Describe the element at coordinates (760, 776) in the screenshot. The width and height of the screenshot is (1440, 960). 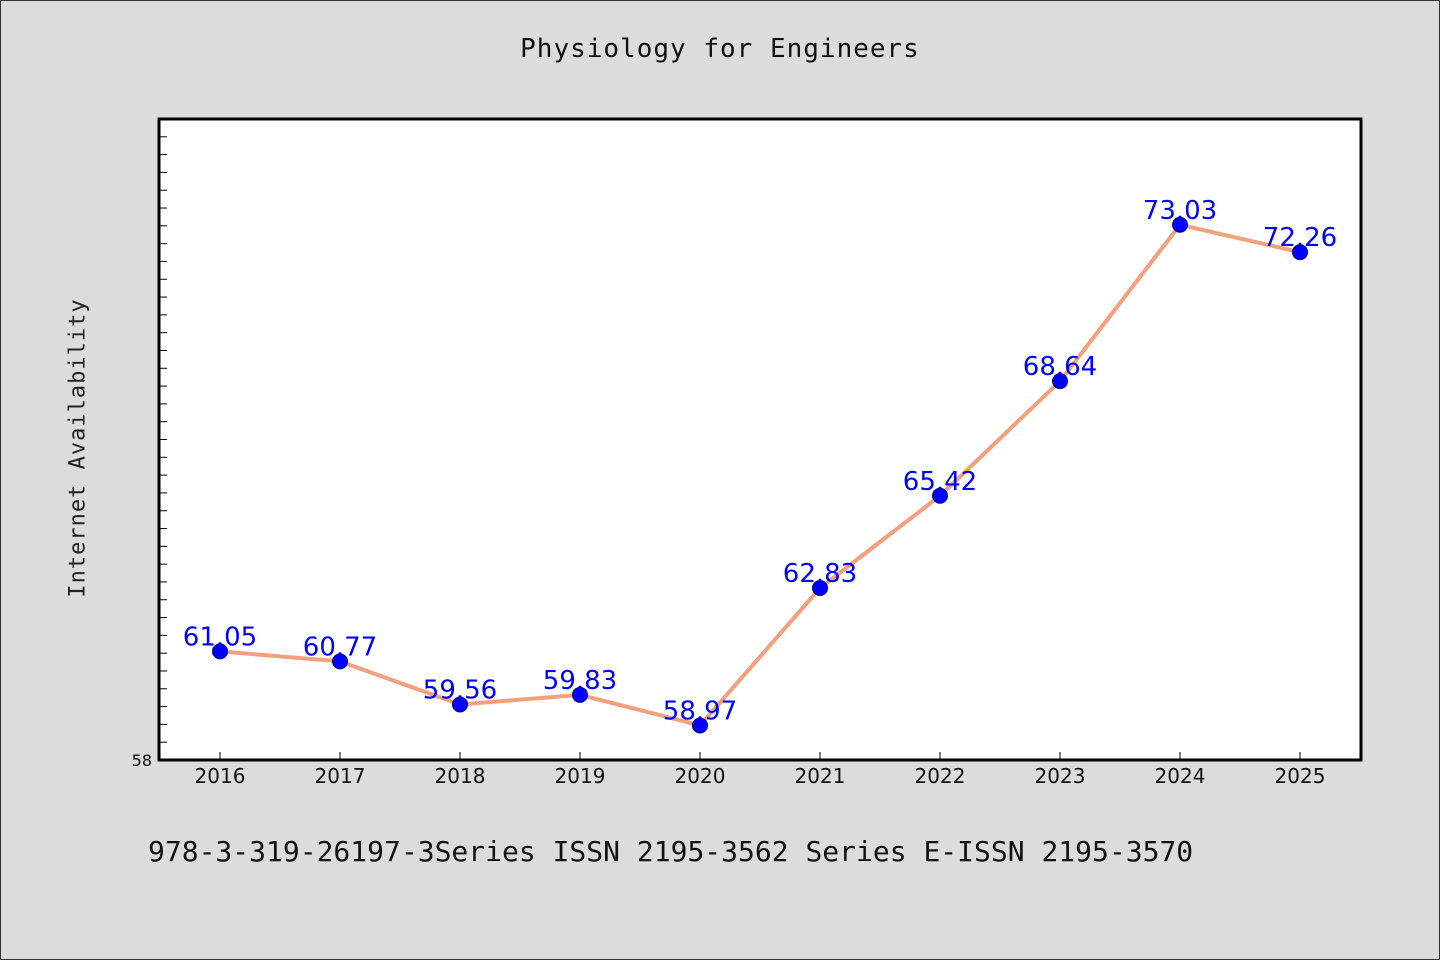
I see `x-axis-tick-labels: 2016 2017 2018 2019 2020 2021 2022 2023 2024 2025` at that location.